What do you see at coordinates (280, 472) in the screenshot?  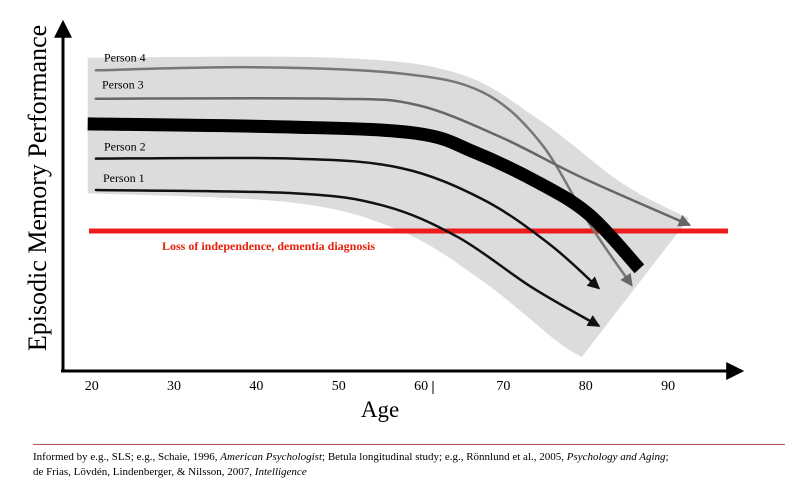 I see `citation-journal: Intelligence` at bounding box center [280, 472].